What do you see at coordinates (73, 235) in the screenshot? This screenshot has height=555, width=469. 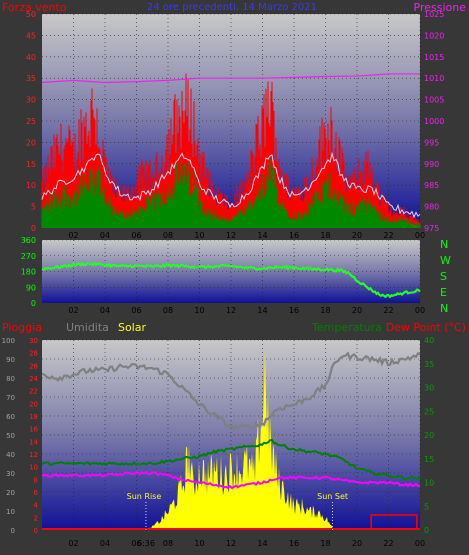 I see `wind-x-tick: 02` at bounding box center [73, 235].